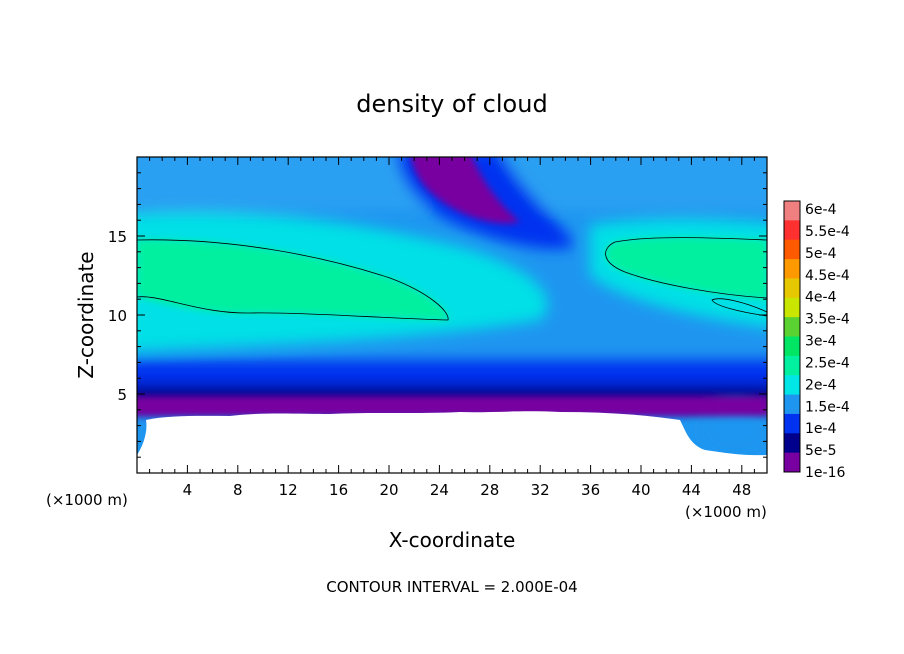 This screenshot has height=654, width=904. What do you see at coordinates (741, 490) in the screenshot?
I see `x-tick-label: 48` at bounding box center [741, 490].